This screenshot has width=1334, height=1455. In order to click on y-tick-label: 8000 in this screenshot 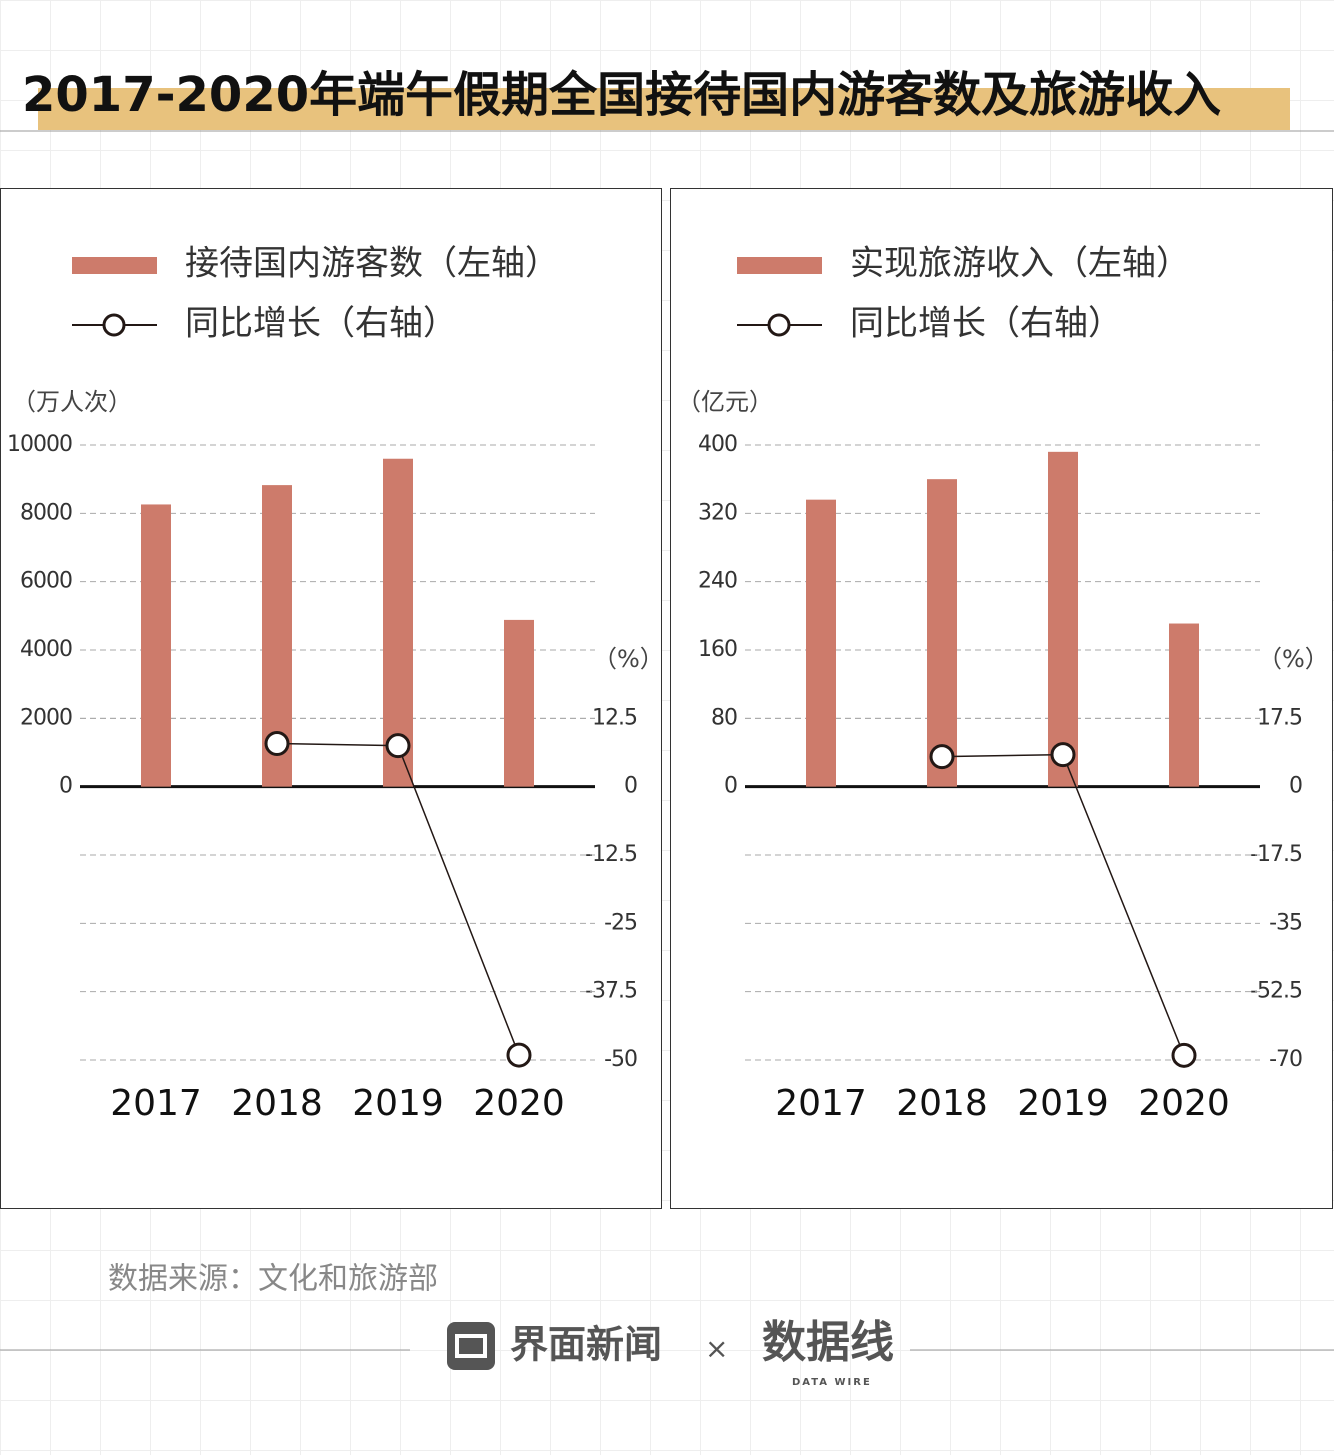, I will do `click(46, 512)`.